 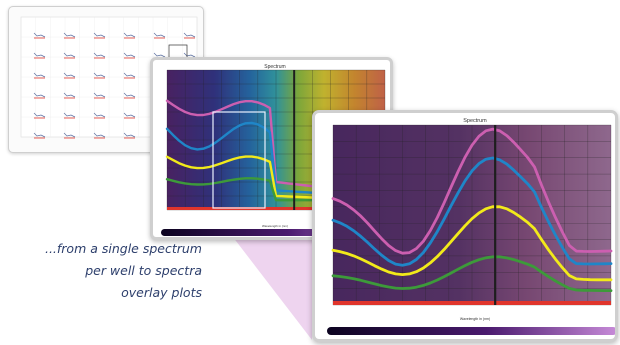 What do you see at coordinates (239, 160) in the screenshot?
I see `zoom-selection-box` at bounding box center [239, 160].